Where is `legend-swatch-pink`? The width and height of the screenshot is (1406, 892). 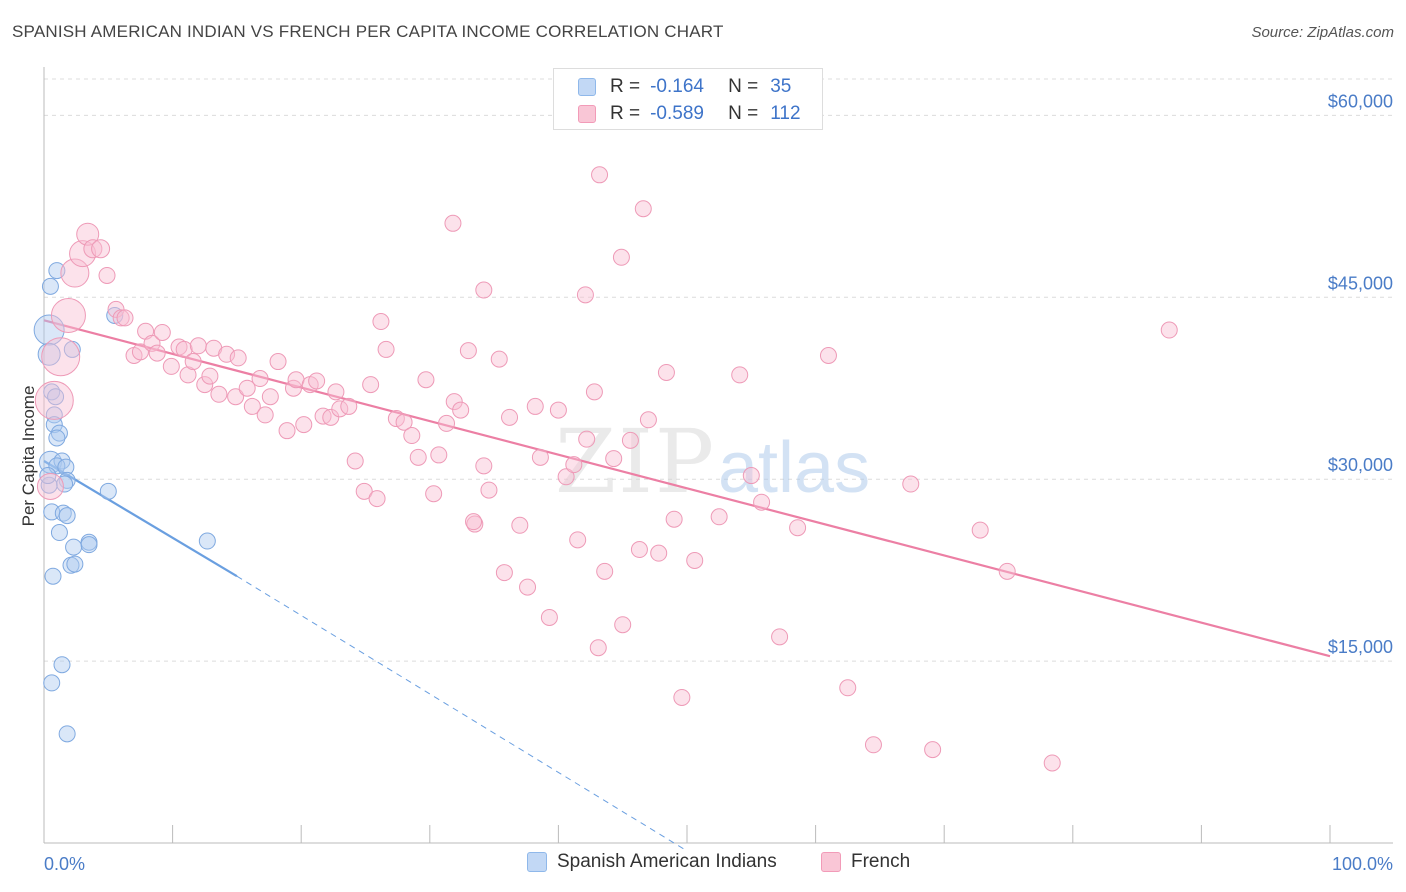
legend-swatch-pink is located at coordinates (587, 114).